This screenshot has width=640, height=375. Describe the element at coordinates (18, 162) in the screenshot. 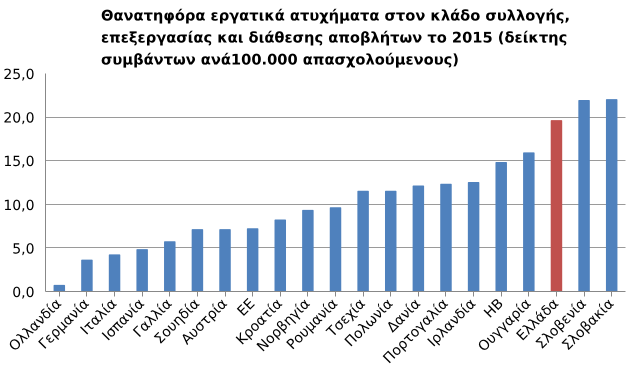

I see `y-tick-label: 15,0` at that location.